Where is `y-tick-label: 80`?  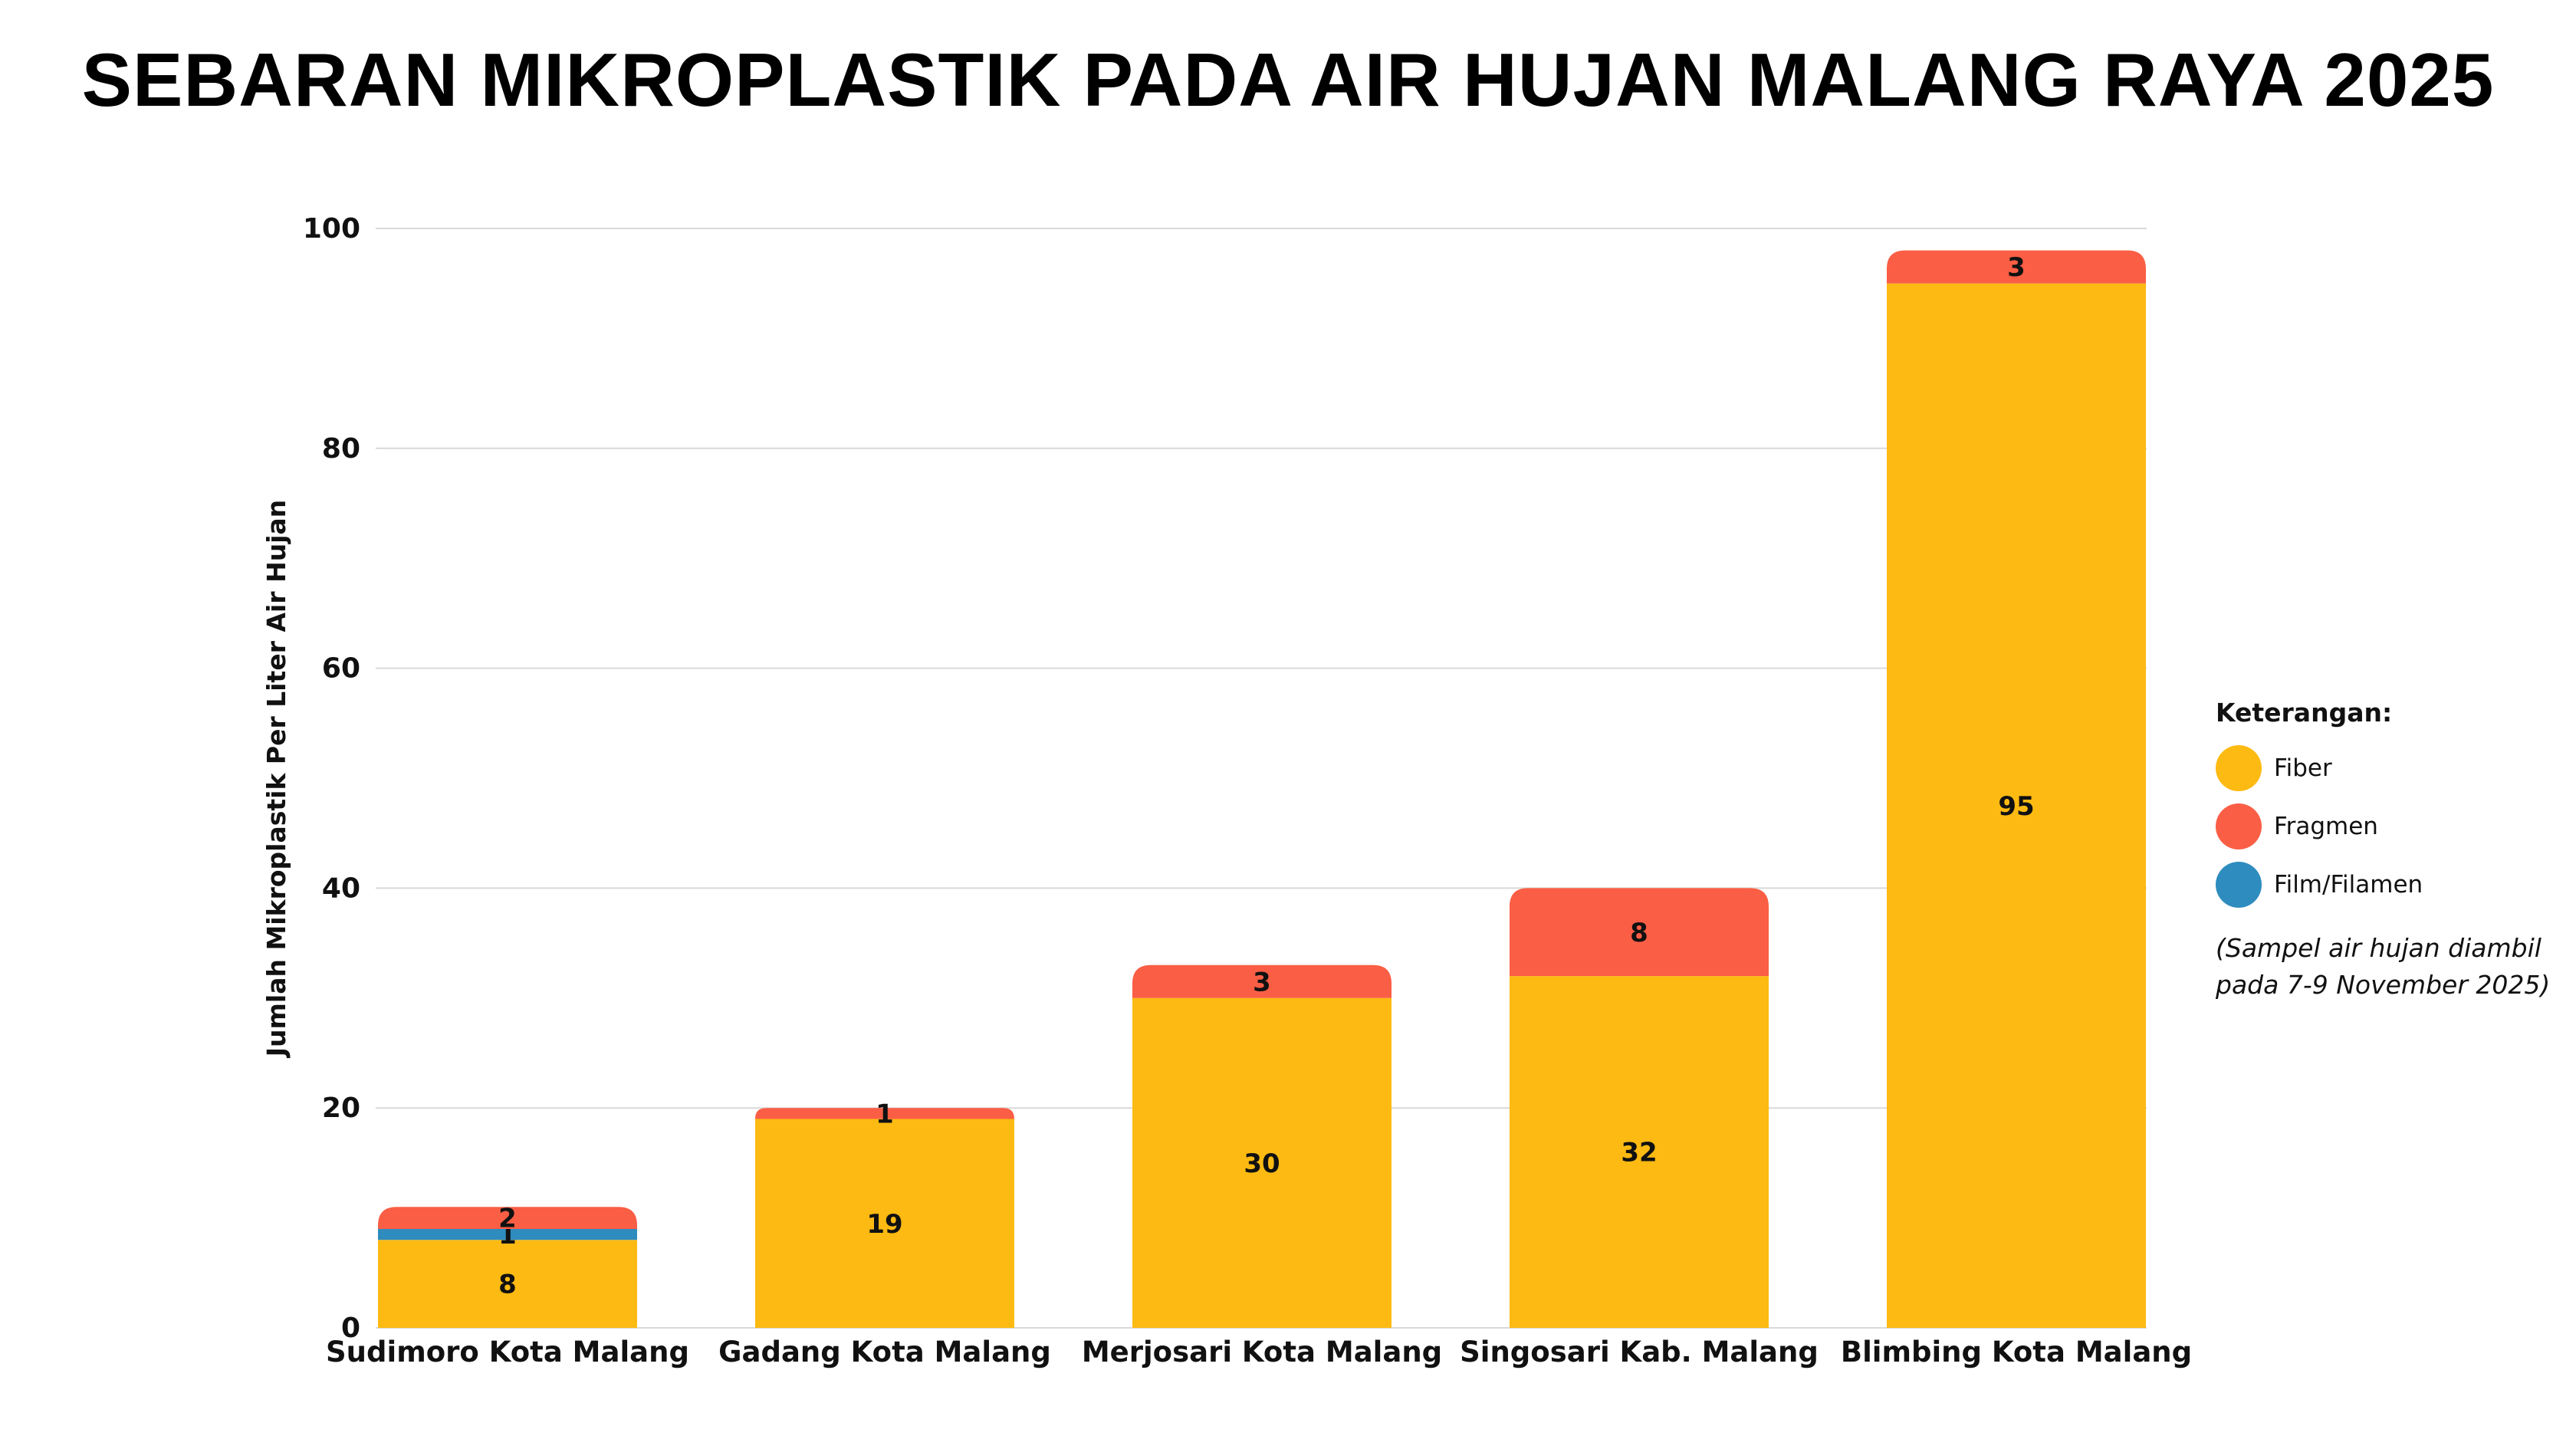 y-tick-label: 80 is located at coordinates (341, 449).